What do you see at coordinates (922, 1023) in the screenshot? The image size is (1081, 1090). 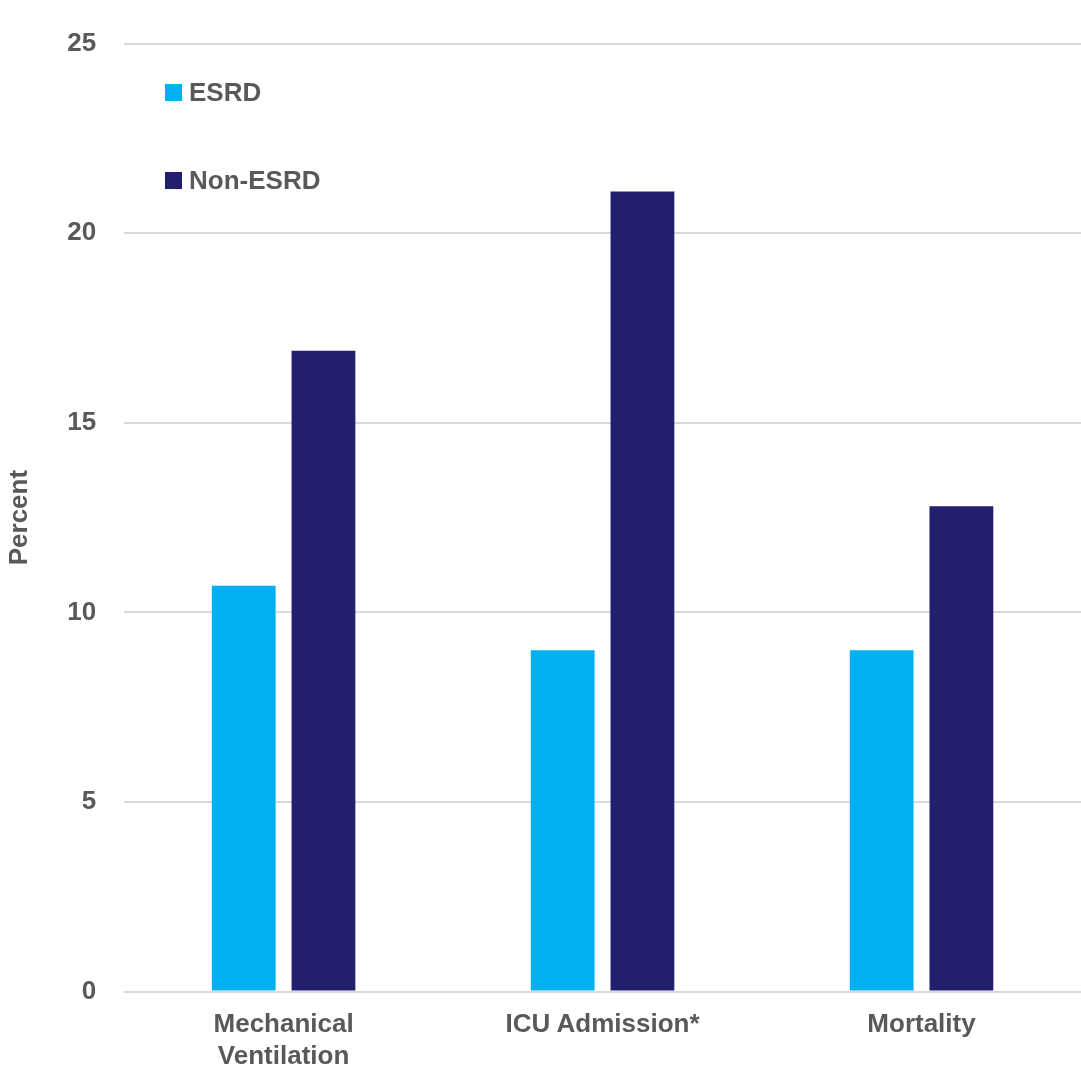 I see `x-tick-label: Mortality` at bounding box center [922, 1023].